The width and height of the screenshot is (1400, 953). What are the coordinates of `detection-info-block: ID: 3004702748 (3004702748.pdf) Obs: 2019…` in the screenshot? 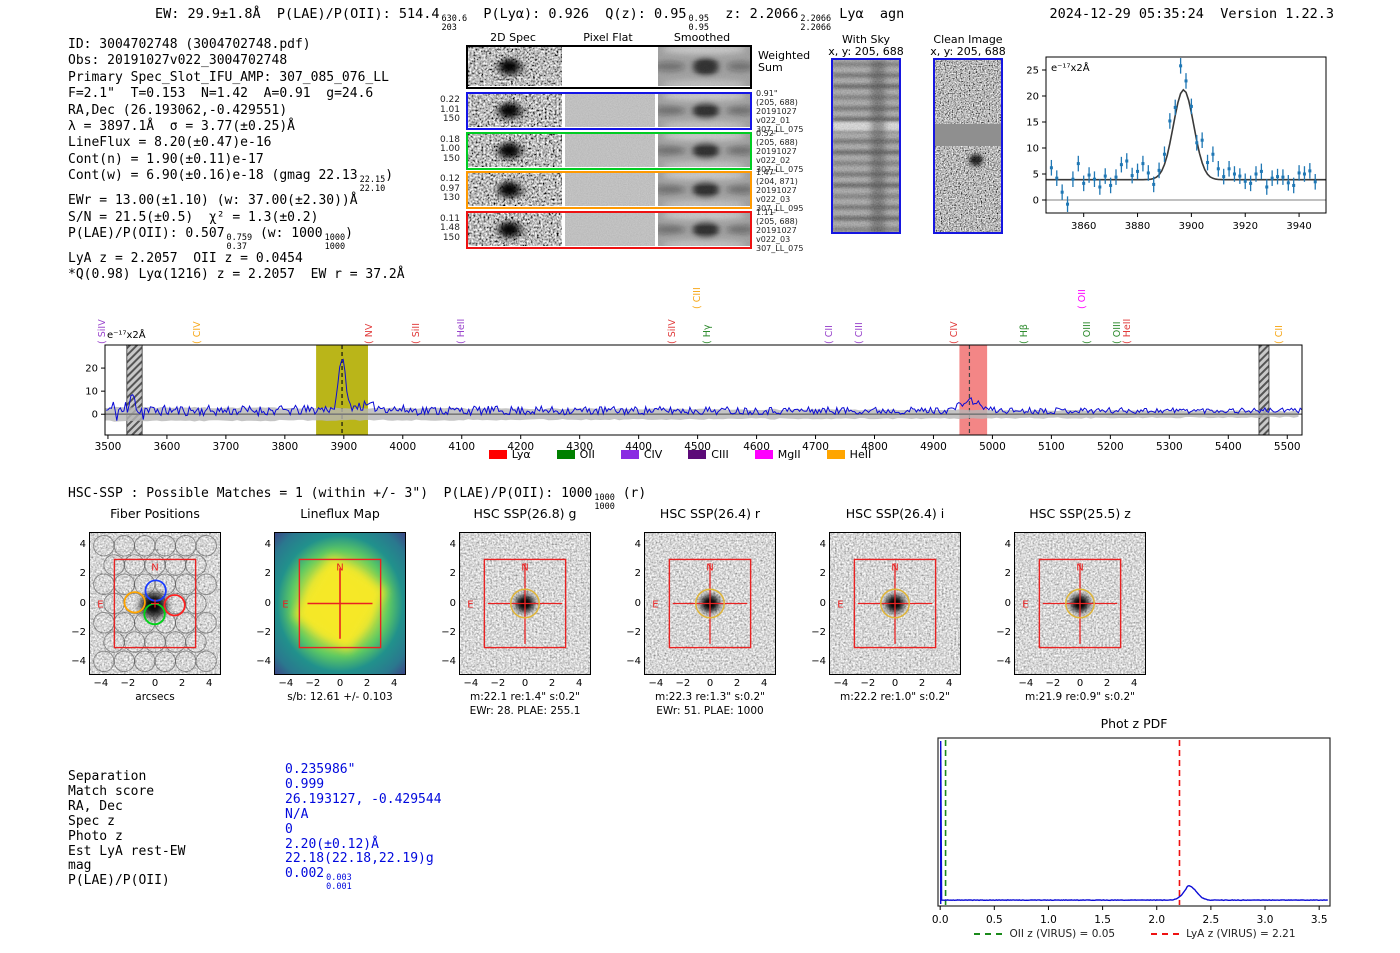 It's located at (236, 160).